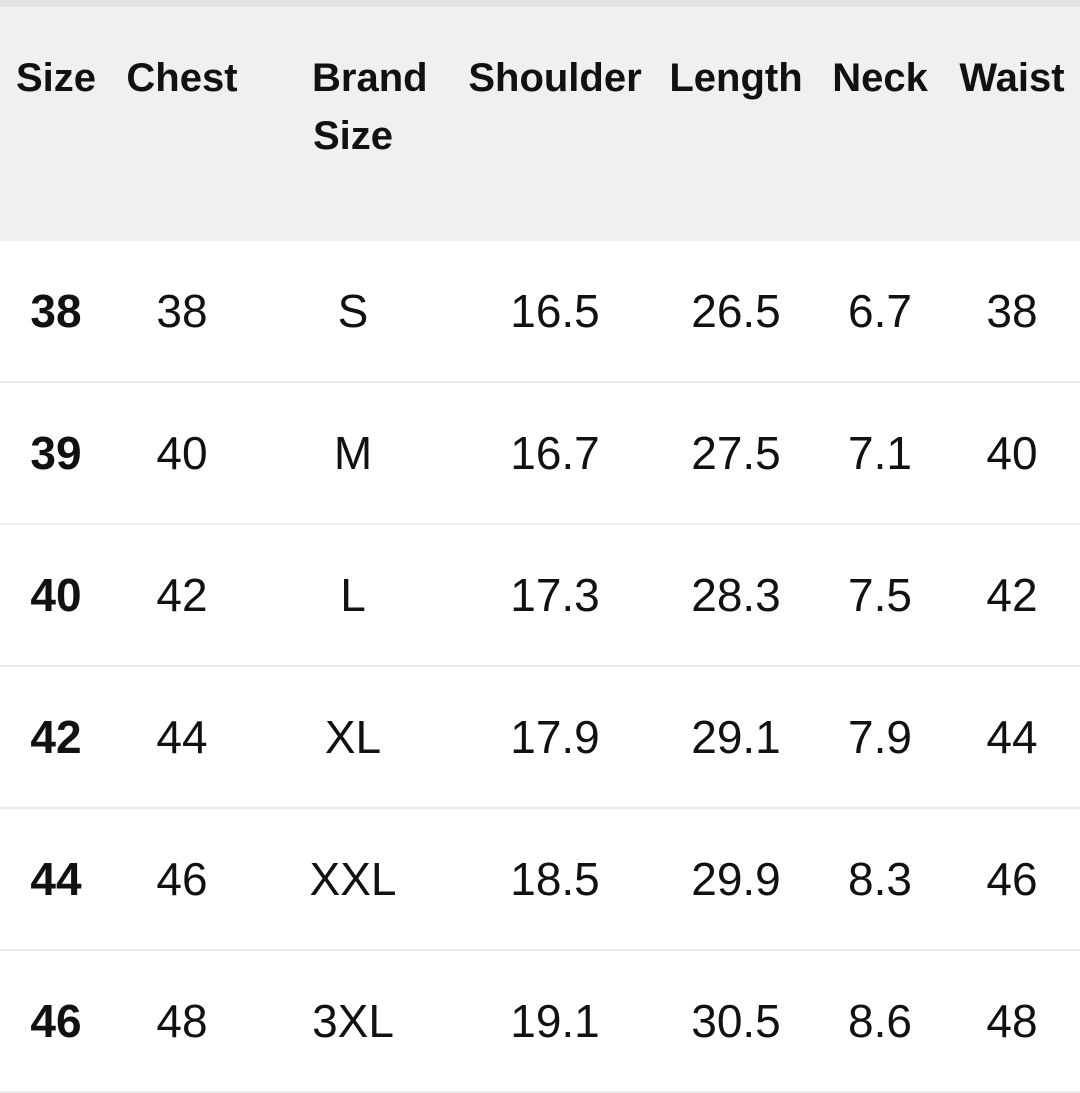 This screenshot has height=1093, width=1080. What do you see at coordinates (353, 595) in the screenshot?
I see `cell-brand-size: L` at bounding box center [353, 595].